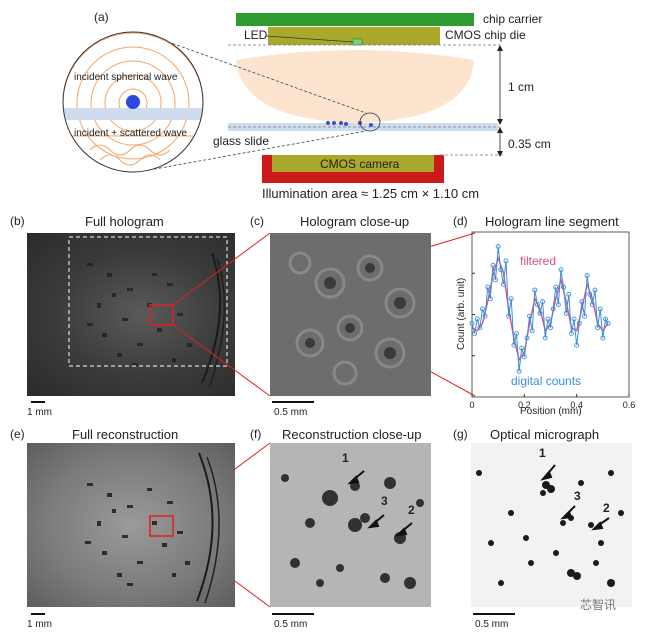 The image size is (646, 637). What do you see at coordinates (131, 133) in the screenshot?
I see `incident-scattered-label: incident + scattered wave` at bounding box center [131, 133].